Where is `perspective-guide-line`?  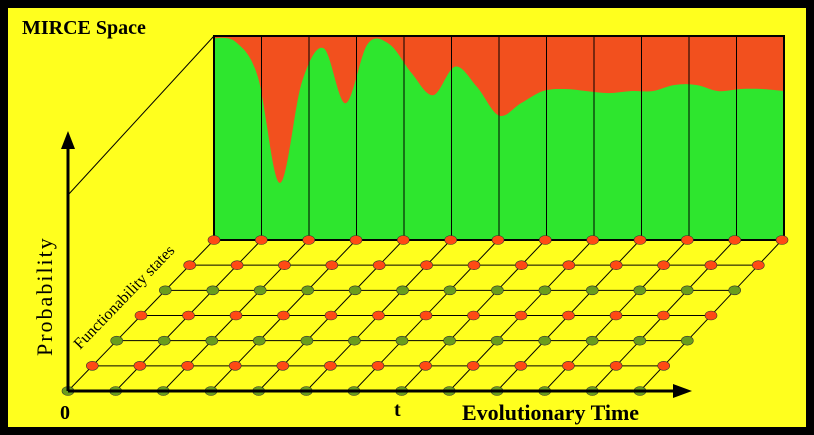 perspective-guide-line is located at coordinates (141, 115).